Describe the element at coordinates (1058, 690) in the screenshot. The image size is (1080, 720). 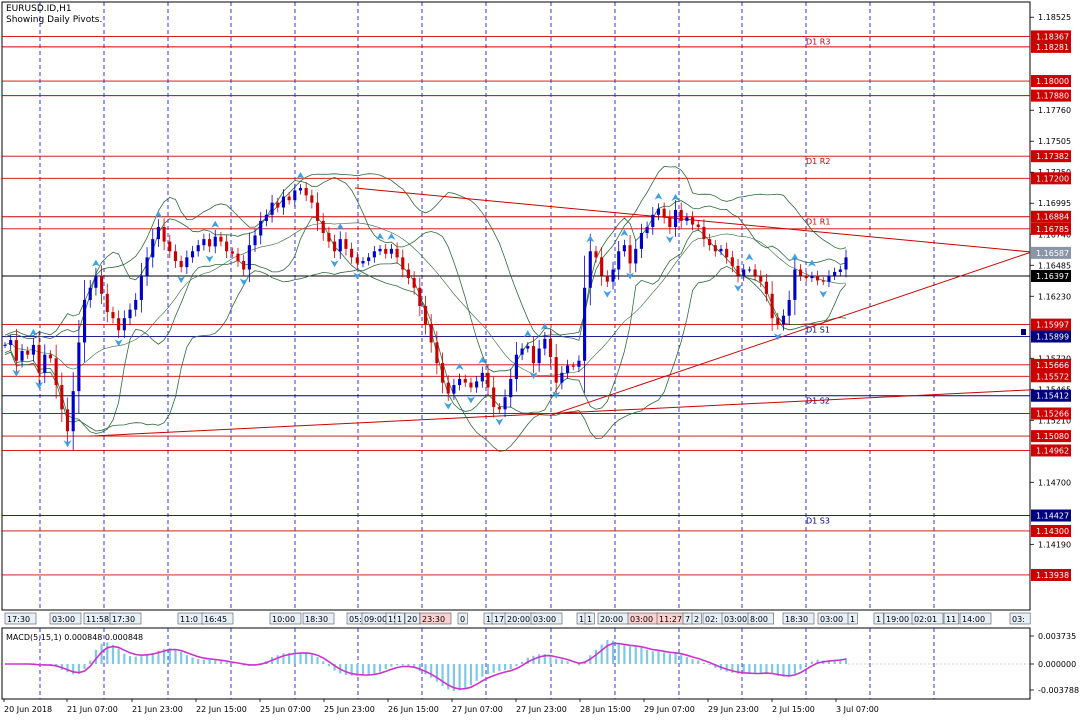
I see `macd-tick-label: -0.003788` at that location.